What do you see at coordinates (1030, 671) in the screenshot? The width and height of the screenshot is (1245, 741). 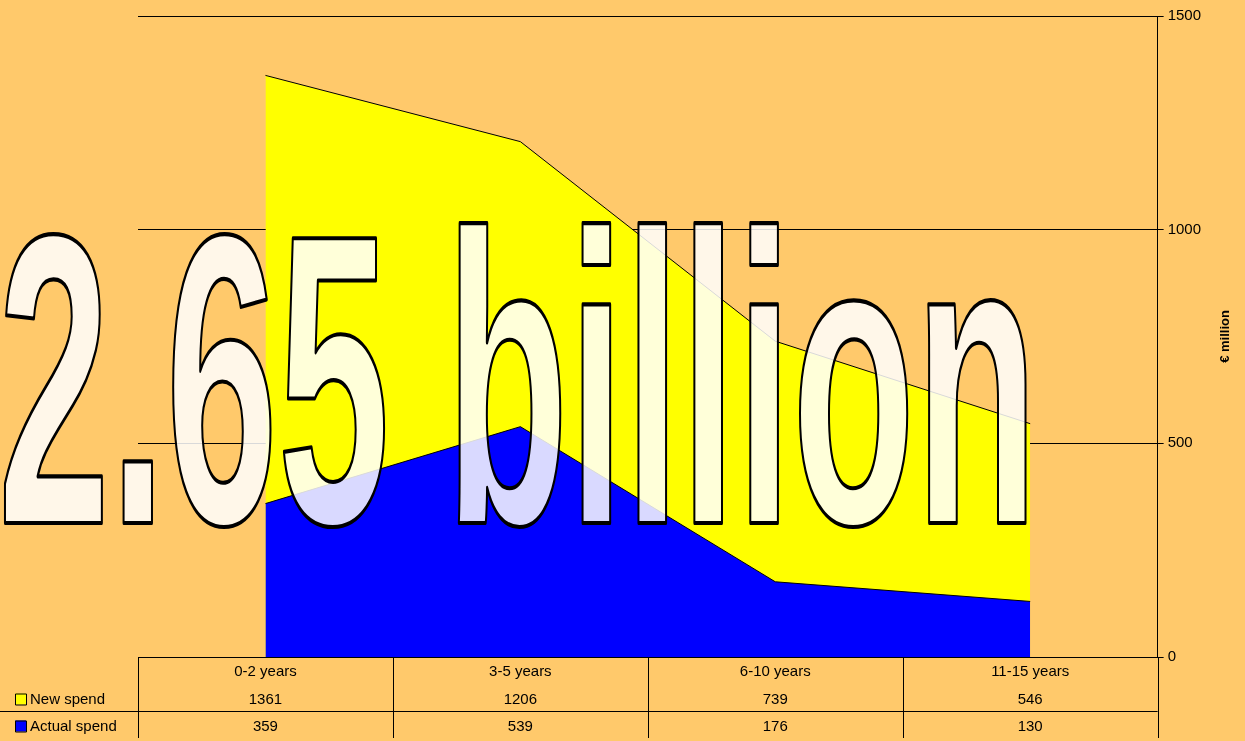 I see `x-tick-label: 11-15 years` at bounding box center [1030, 671].